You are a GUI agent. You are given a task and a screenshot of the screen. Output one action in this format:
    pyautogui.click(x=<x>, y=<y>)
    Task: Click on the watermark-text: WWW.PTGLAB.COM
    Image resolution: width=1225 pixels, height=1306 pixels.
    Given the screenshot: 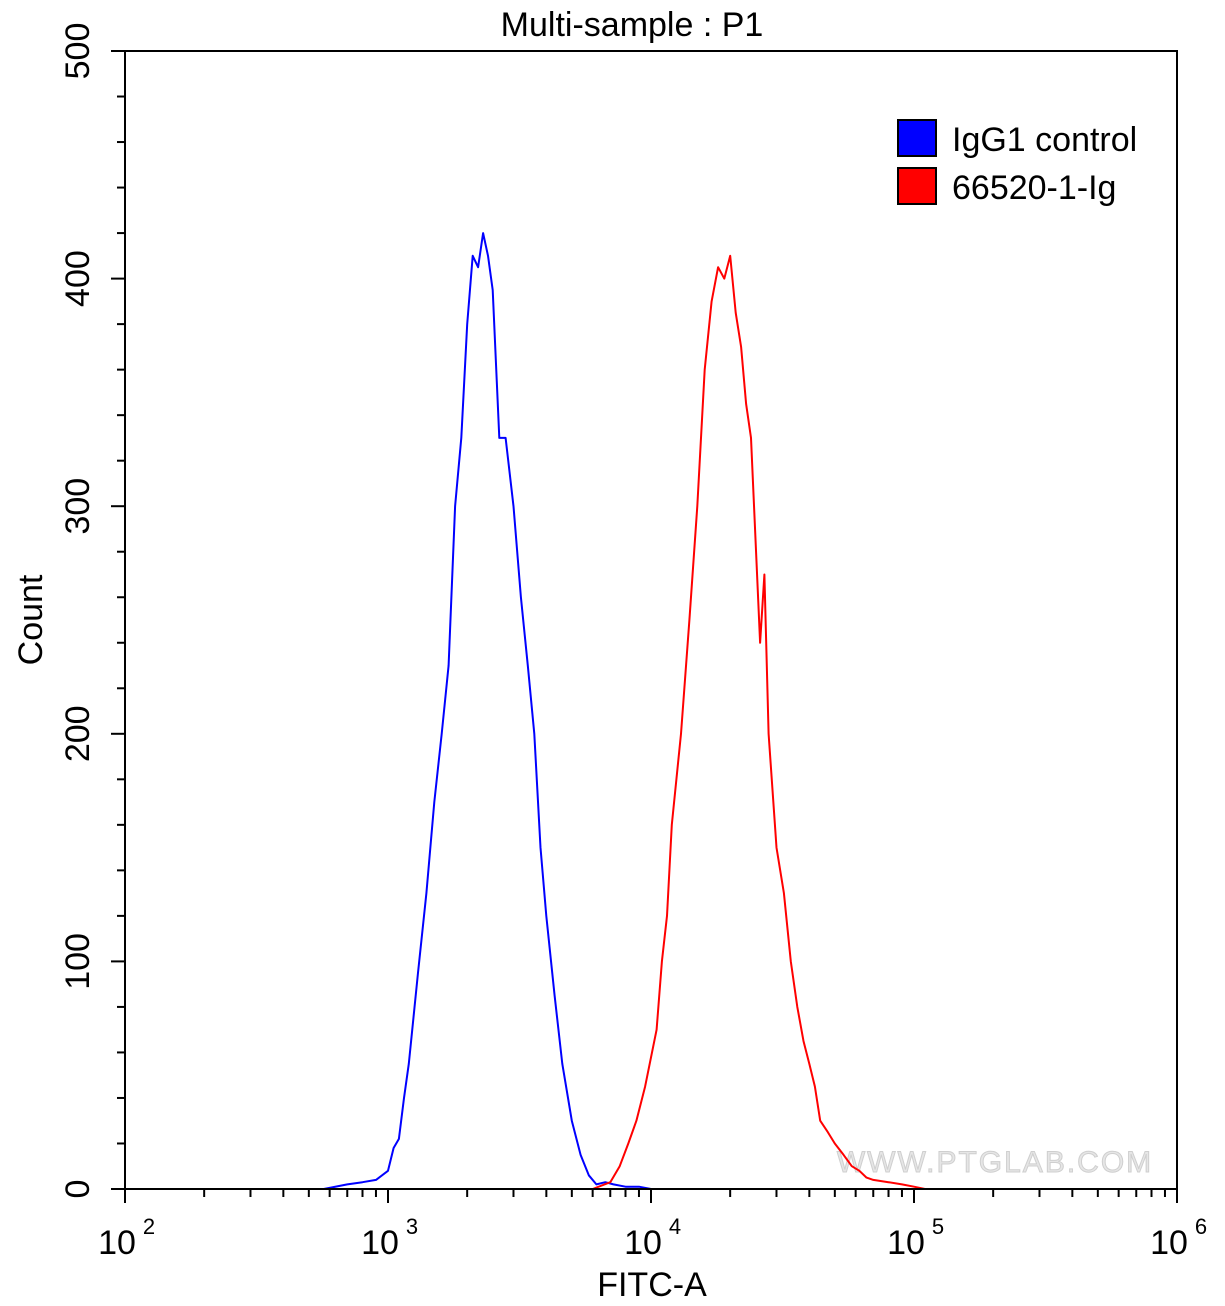 What is the action you would take?
    pyautogui.click(x=995, y=1162)
    